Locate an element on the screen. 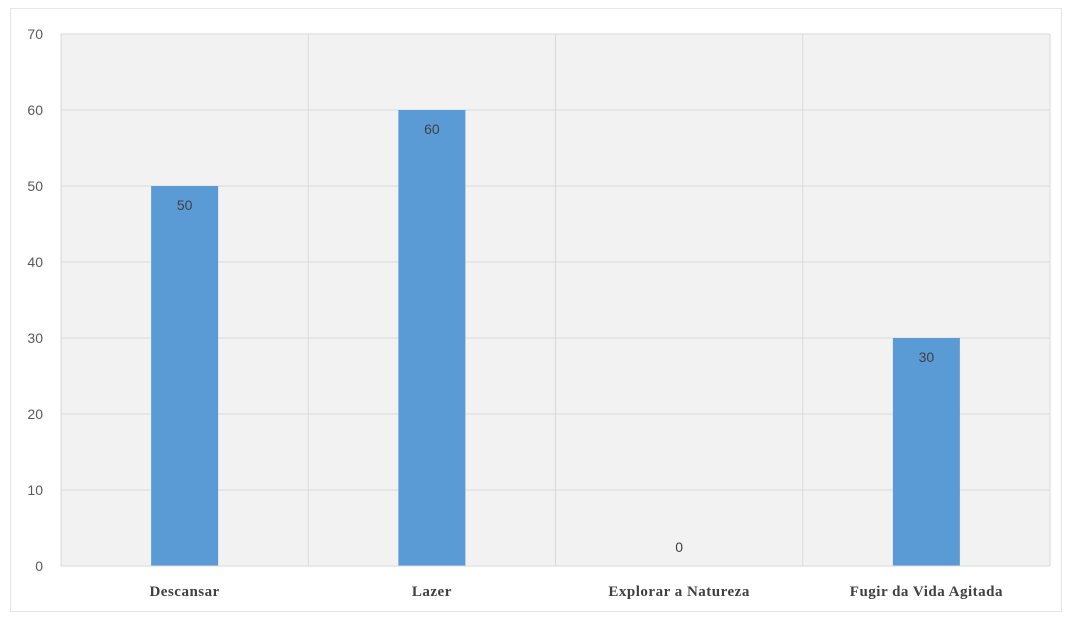 Image resolution: width=1066 pixels, height=621 pixels. data-label: 0 is located at coordinates (679, 547).